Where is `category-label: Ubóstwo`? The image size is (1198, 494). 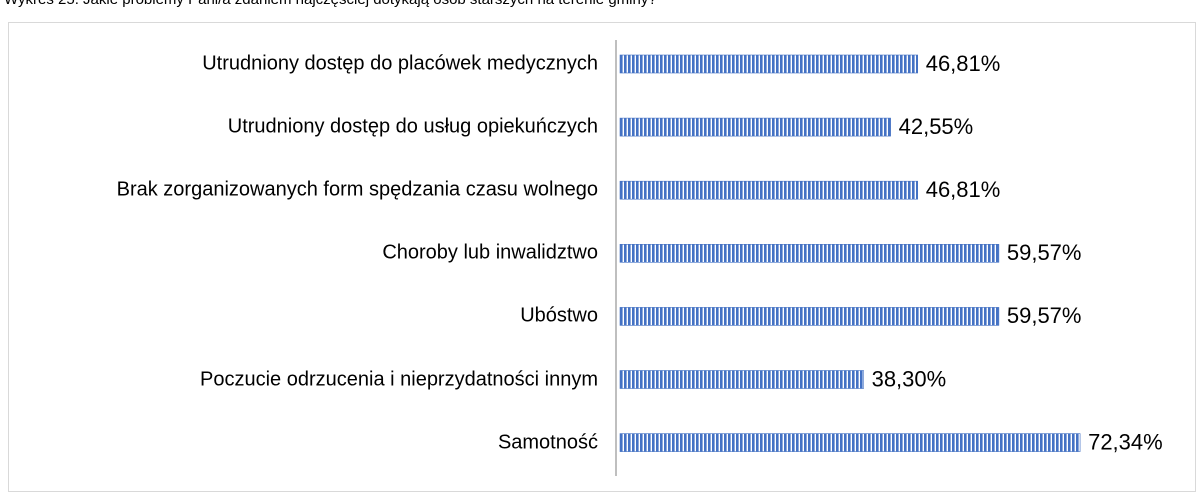 category-label: Ubóstwo is located at coordinates (559, 315).